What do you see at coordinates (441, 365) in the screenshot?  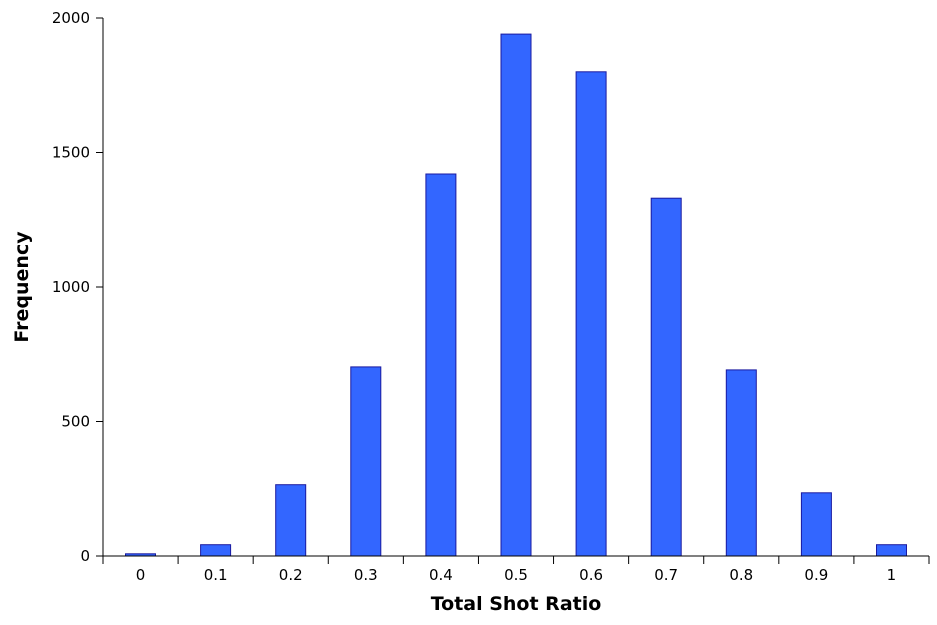 I see `bar-0.4` at bounding box center [441, 365].